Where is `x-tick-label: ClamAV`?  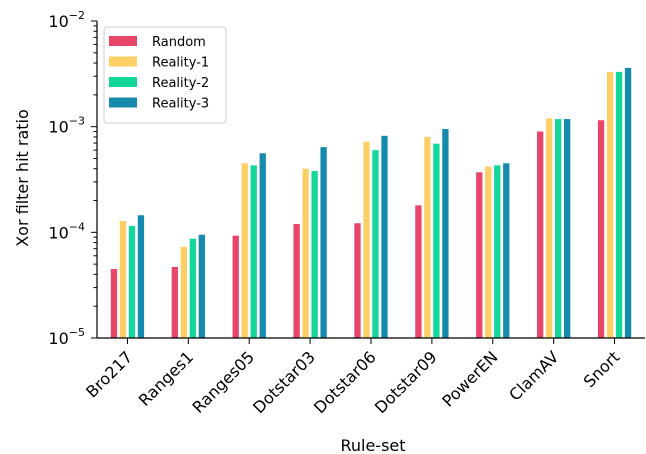 x-tick-label: ClamAV is located at coordinates (533, 375).